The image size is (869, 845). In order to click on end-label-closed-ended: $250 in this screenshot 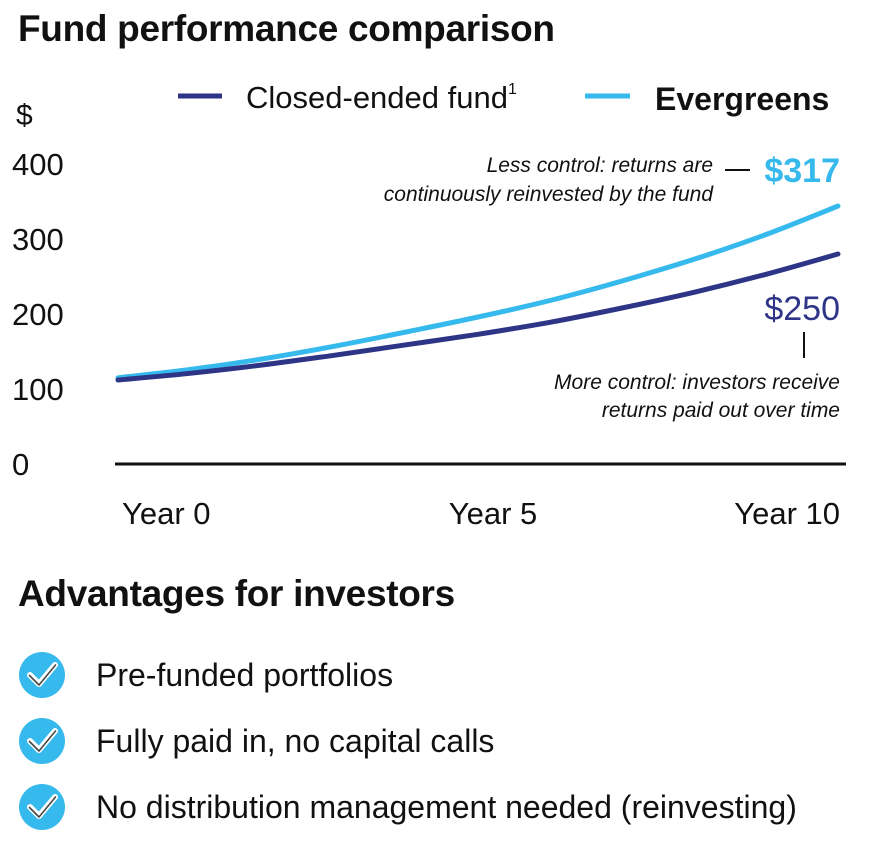, I will do `click(802, 309)`.